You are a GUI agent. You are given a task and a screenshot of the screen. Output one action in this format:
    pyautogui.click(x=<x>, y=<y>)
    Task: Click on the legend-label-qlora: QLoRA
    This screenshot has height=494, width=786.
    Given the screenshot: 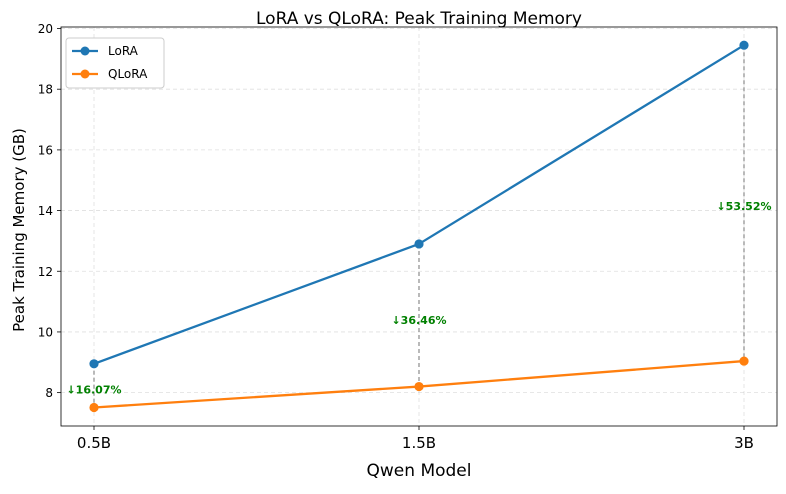 What is the action you would take?
    pyautogui.click(x=128, y=74)
    